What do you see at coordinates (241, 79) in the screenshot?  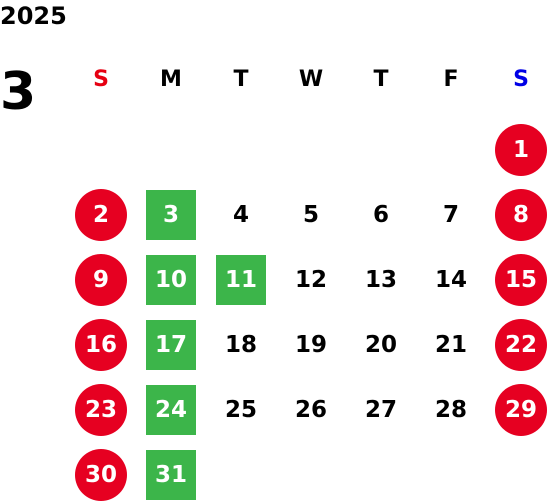 I see `weekday-label-weekday-2: T` at bounding box center [241, 79].